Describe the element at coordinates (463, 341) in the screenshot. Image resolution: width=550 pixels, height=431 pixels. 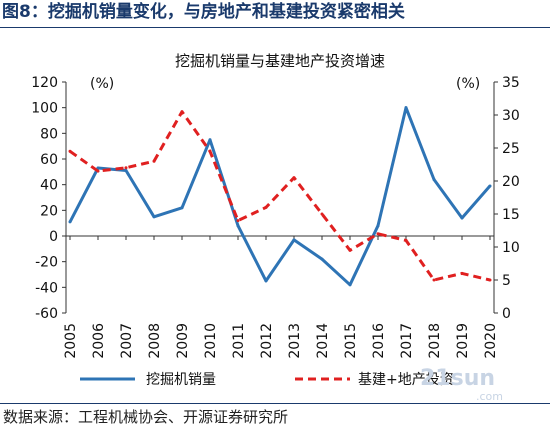
I see `x-tick-label: 2019` at that location.